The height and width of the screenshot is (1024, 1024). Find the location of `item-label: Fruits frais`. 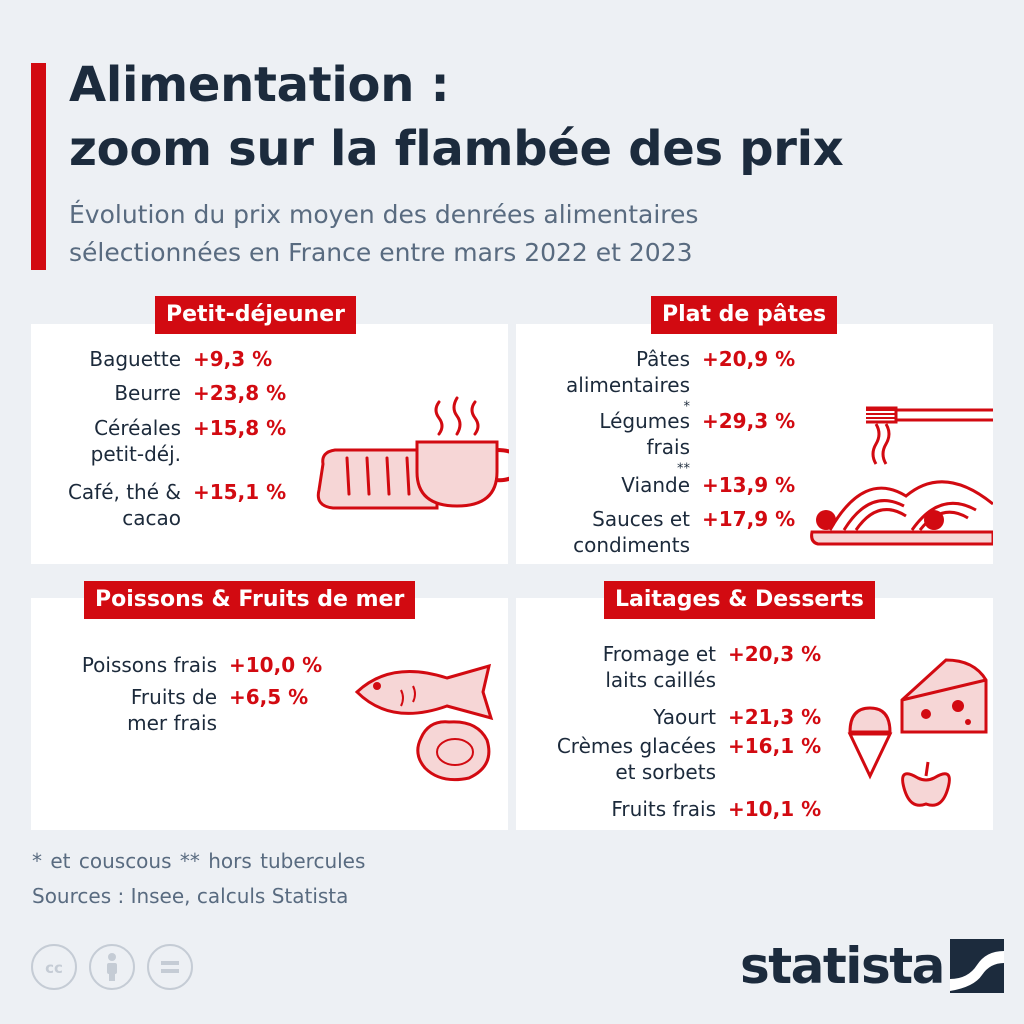

item-label: Fruits frais is located at coordinates (663, 809).